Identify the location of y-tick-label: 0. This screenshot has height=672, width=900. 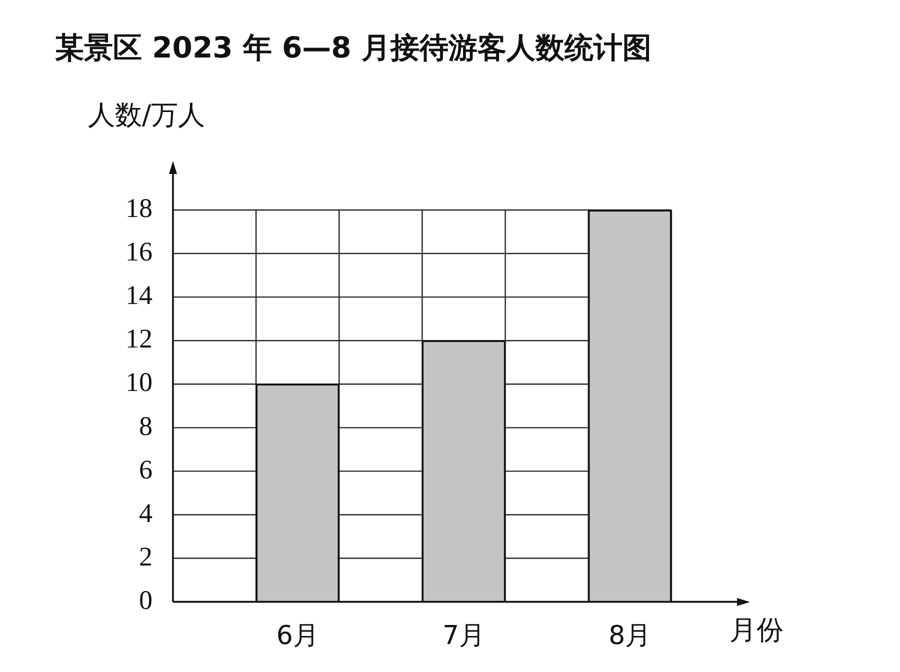
(145, 599).